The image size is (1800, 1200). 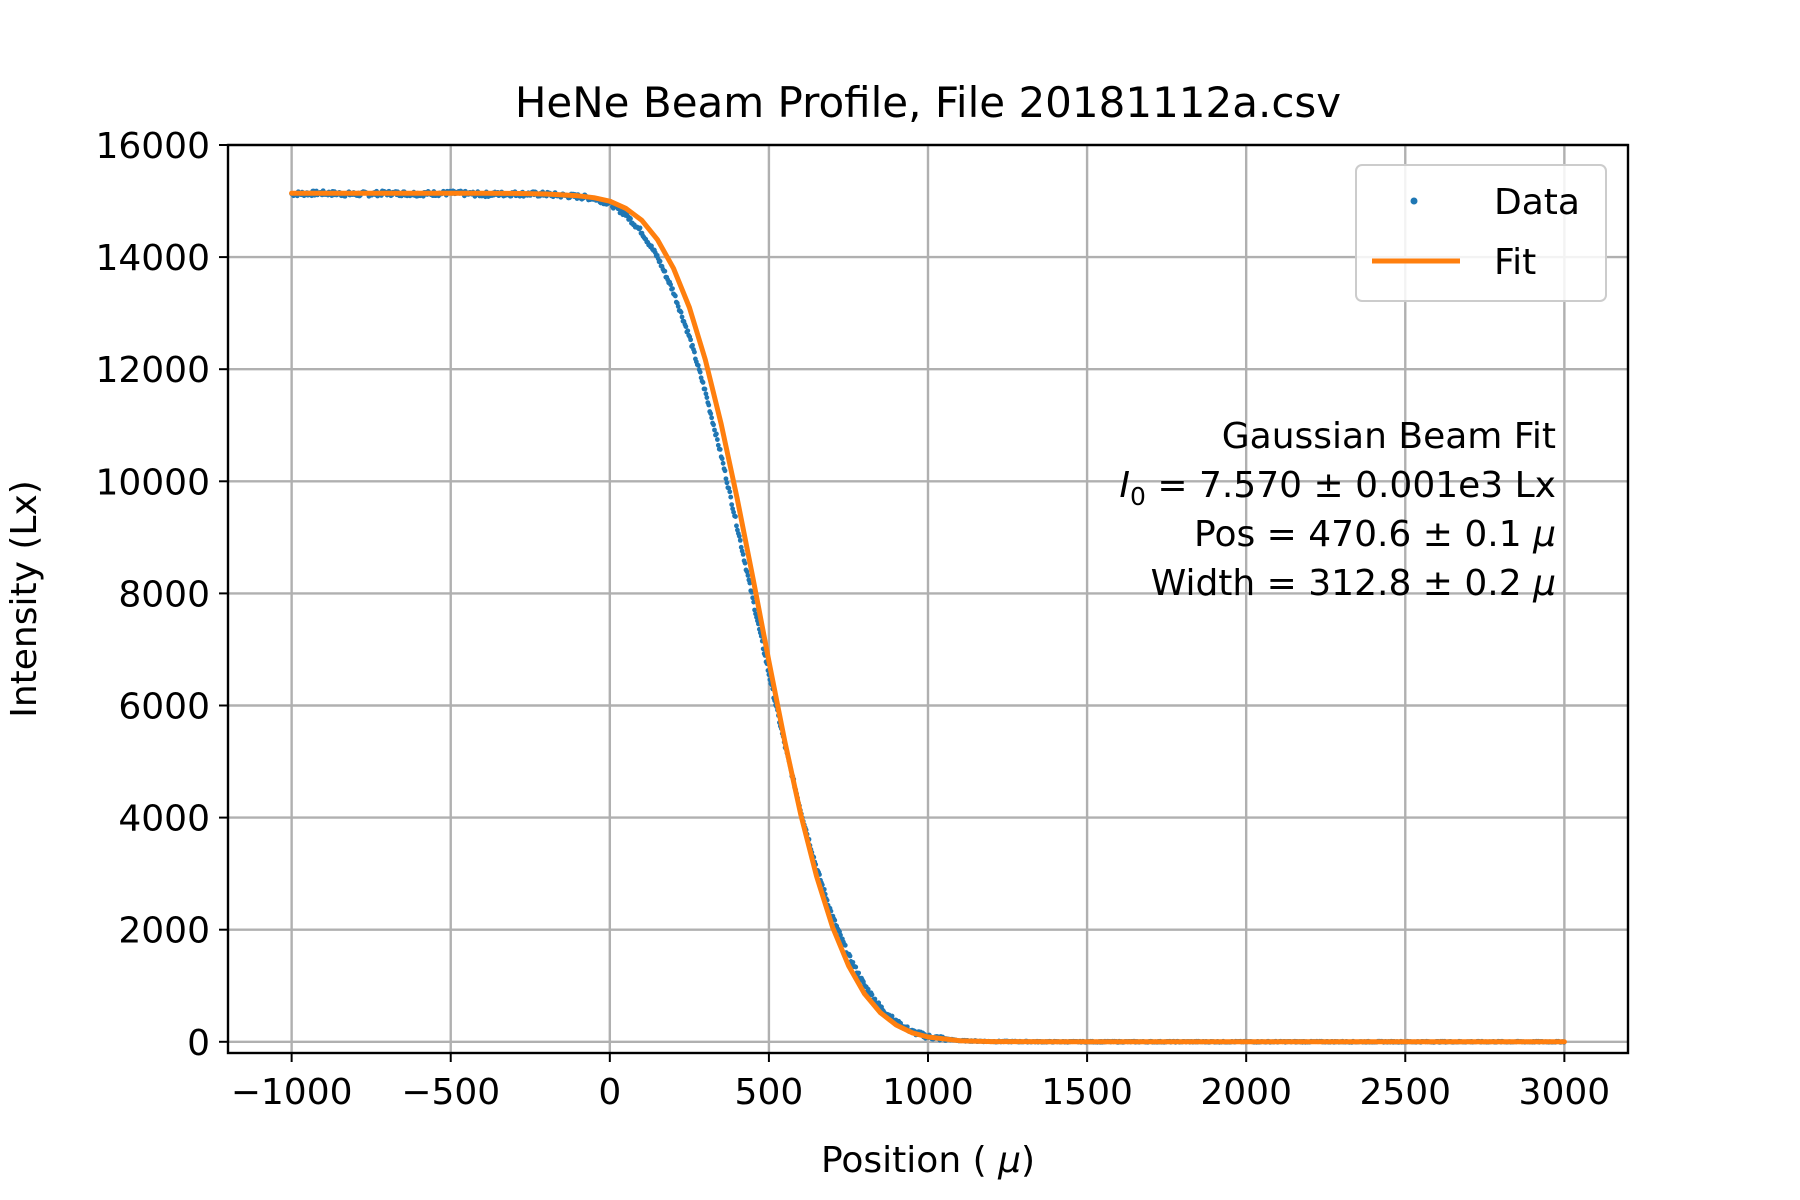 I want to click on annotation-width-unit: μ, so click(x=1544, y=583).